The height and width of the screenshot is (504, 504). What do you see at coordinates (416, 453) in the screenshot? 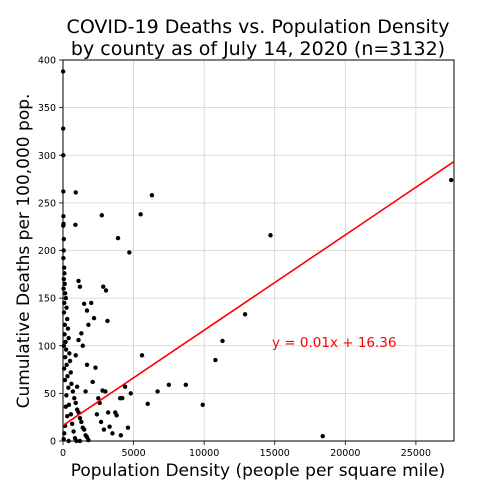
I see `x-tick-label: 25000` at bounding box center [416, 453].